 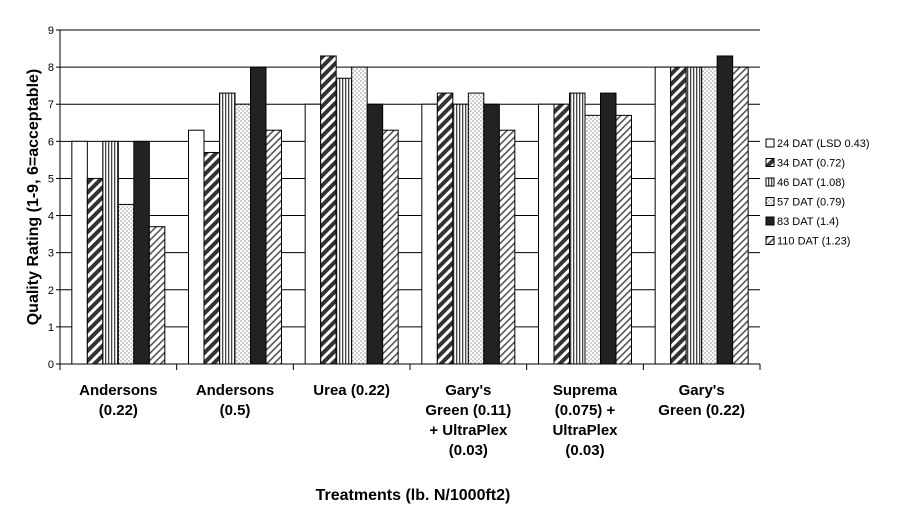 What do you see at coordinates (701, 400) in the screenshot?
I see `x-category-label: Gary's Green (0.22)` at bounding box center [701, 400].